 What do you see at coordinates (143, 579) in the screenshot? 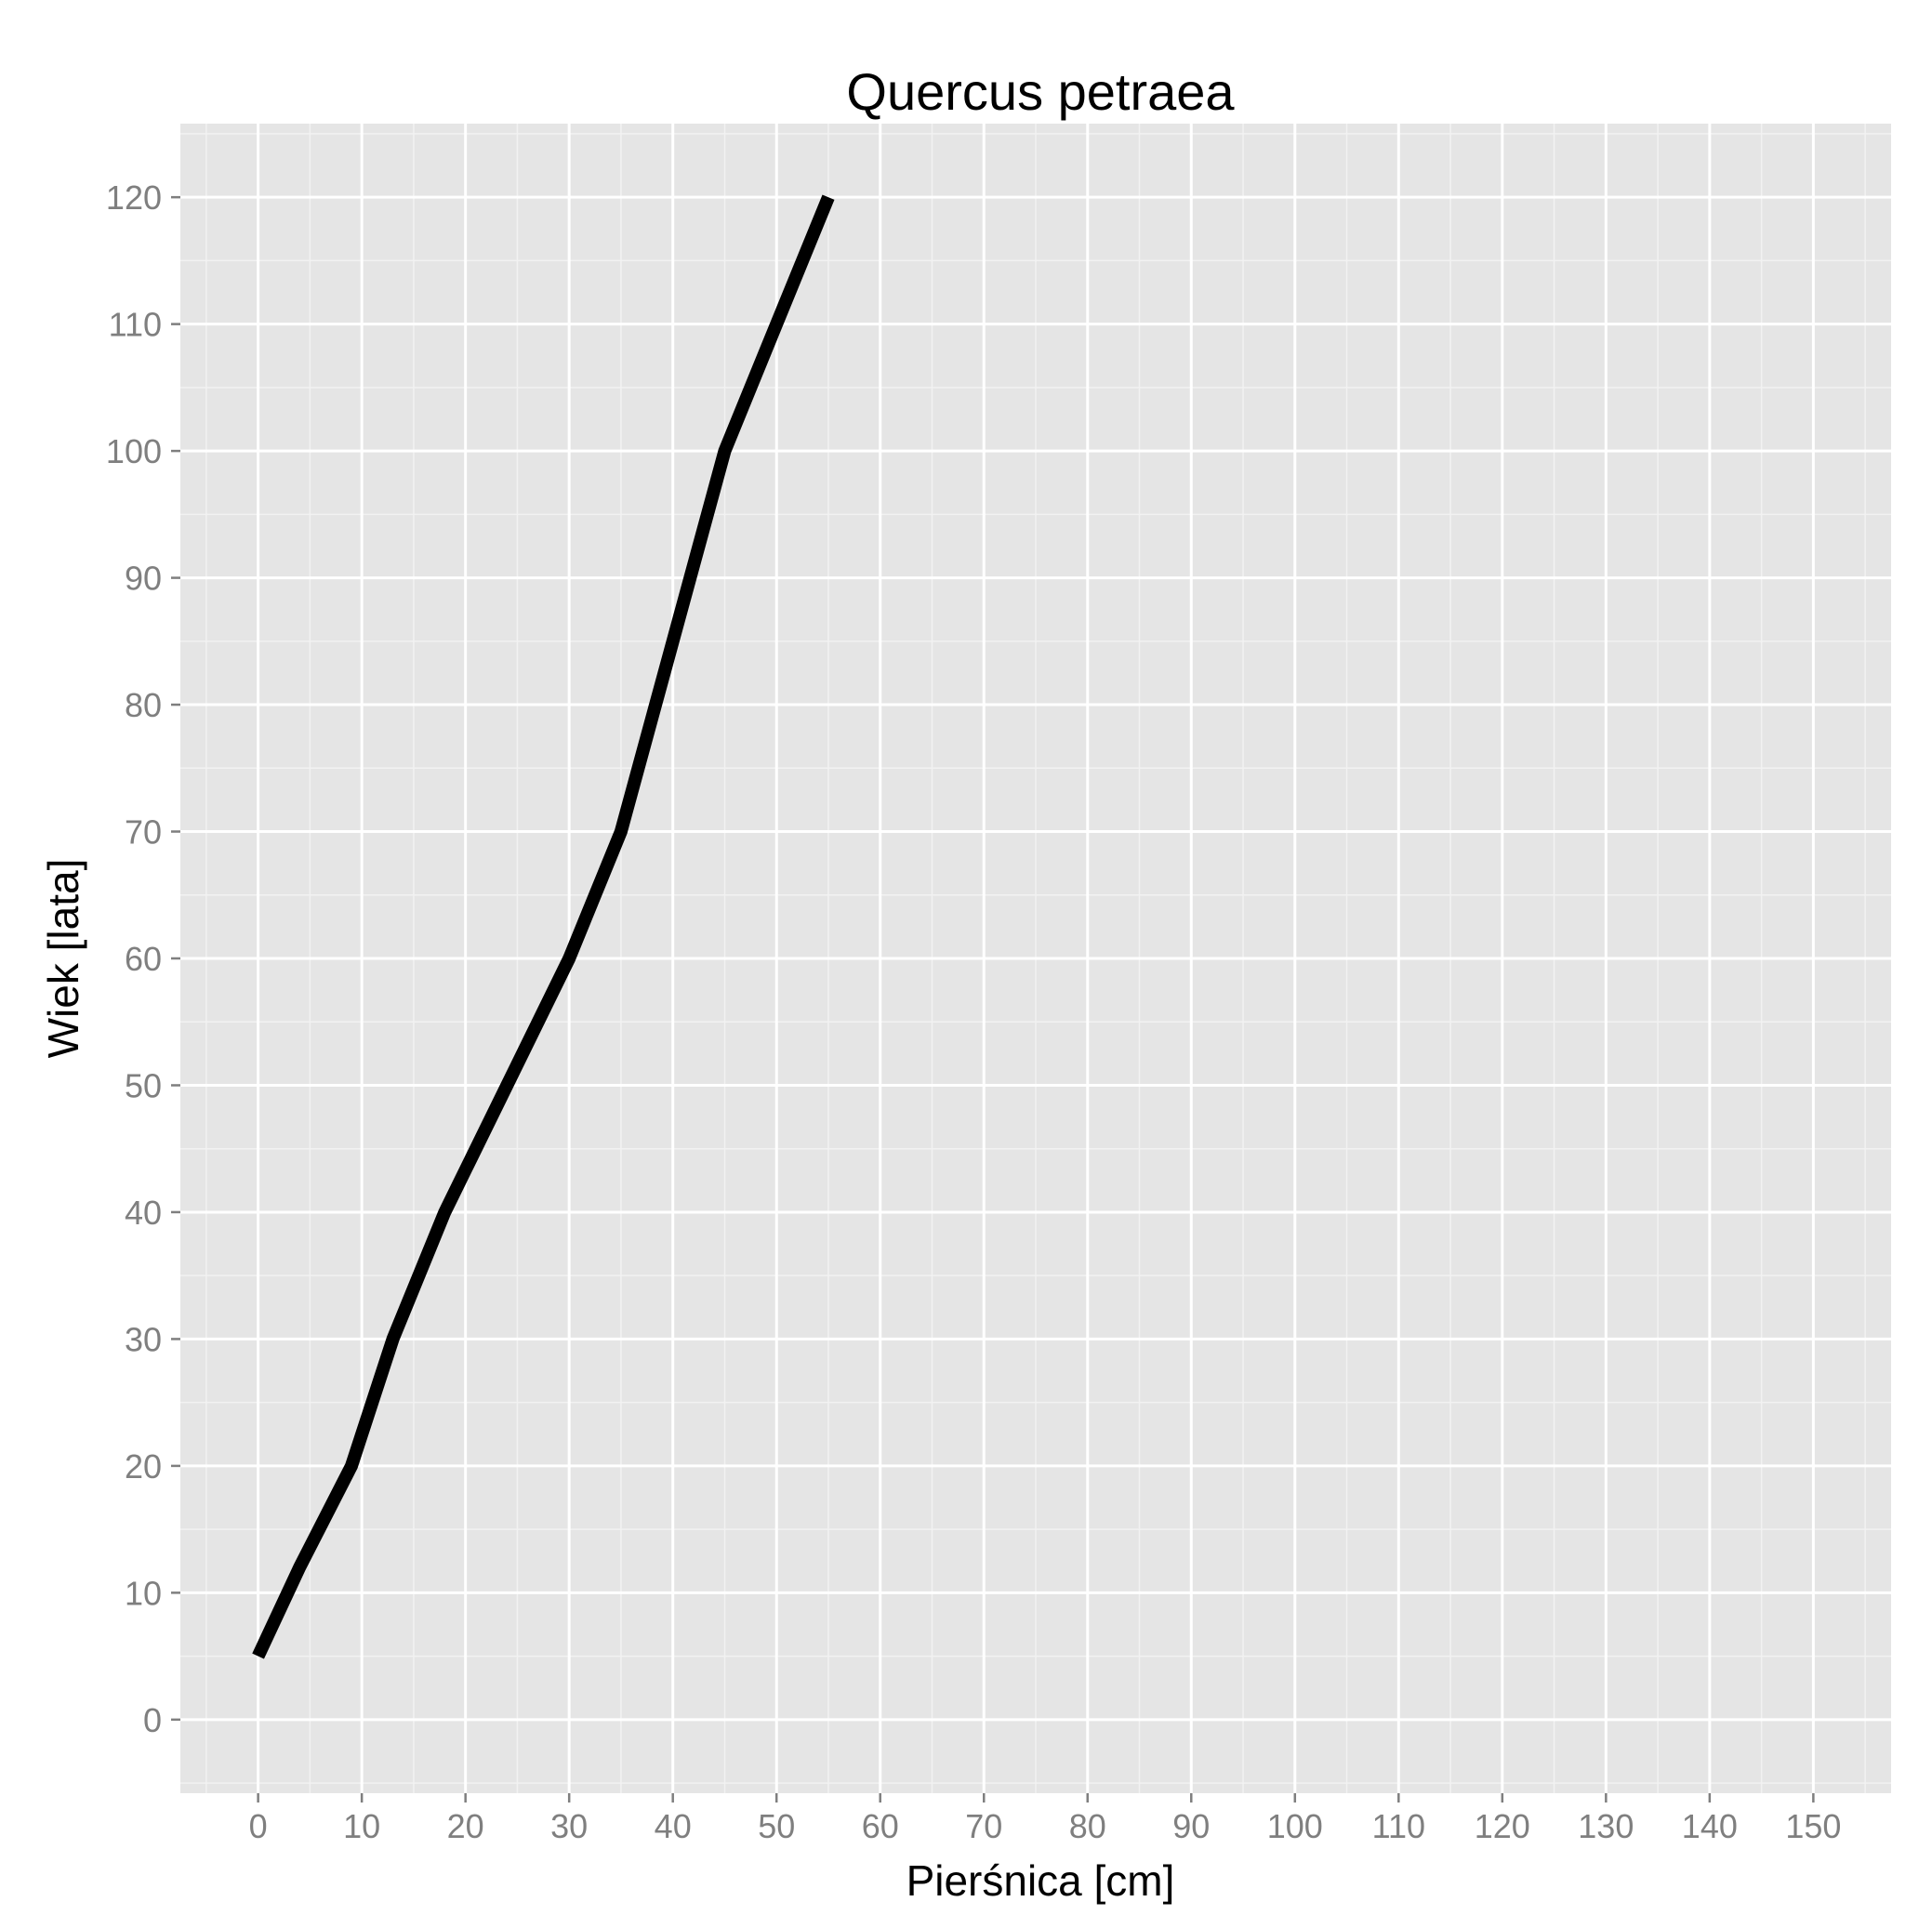
I see `y-tick-label: 90` at bounding box center [143, 579].